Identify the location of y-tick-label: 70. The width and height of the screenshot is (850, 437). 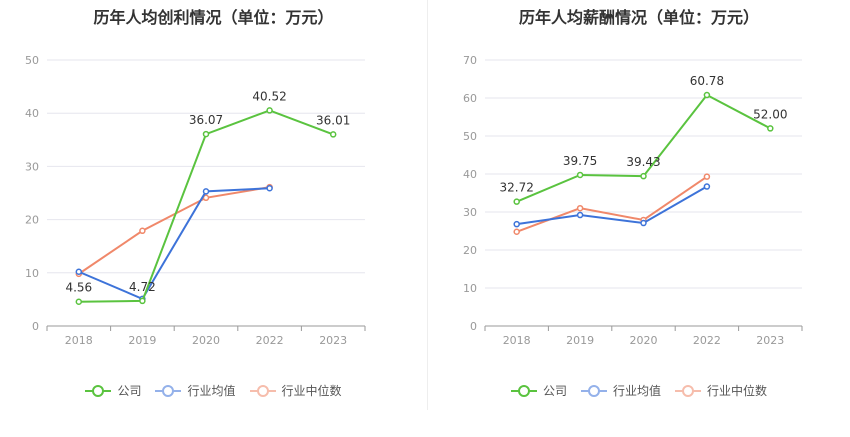
(470, 60).